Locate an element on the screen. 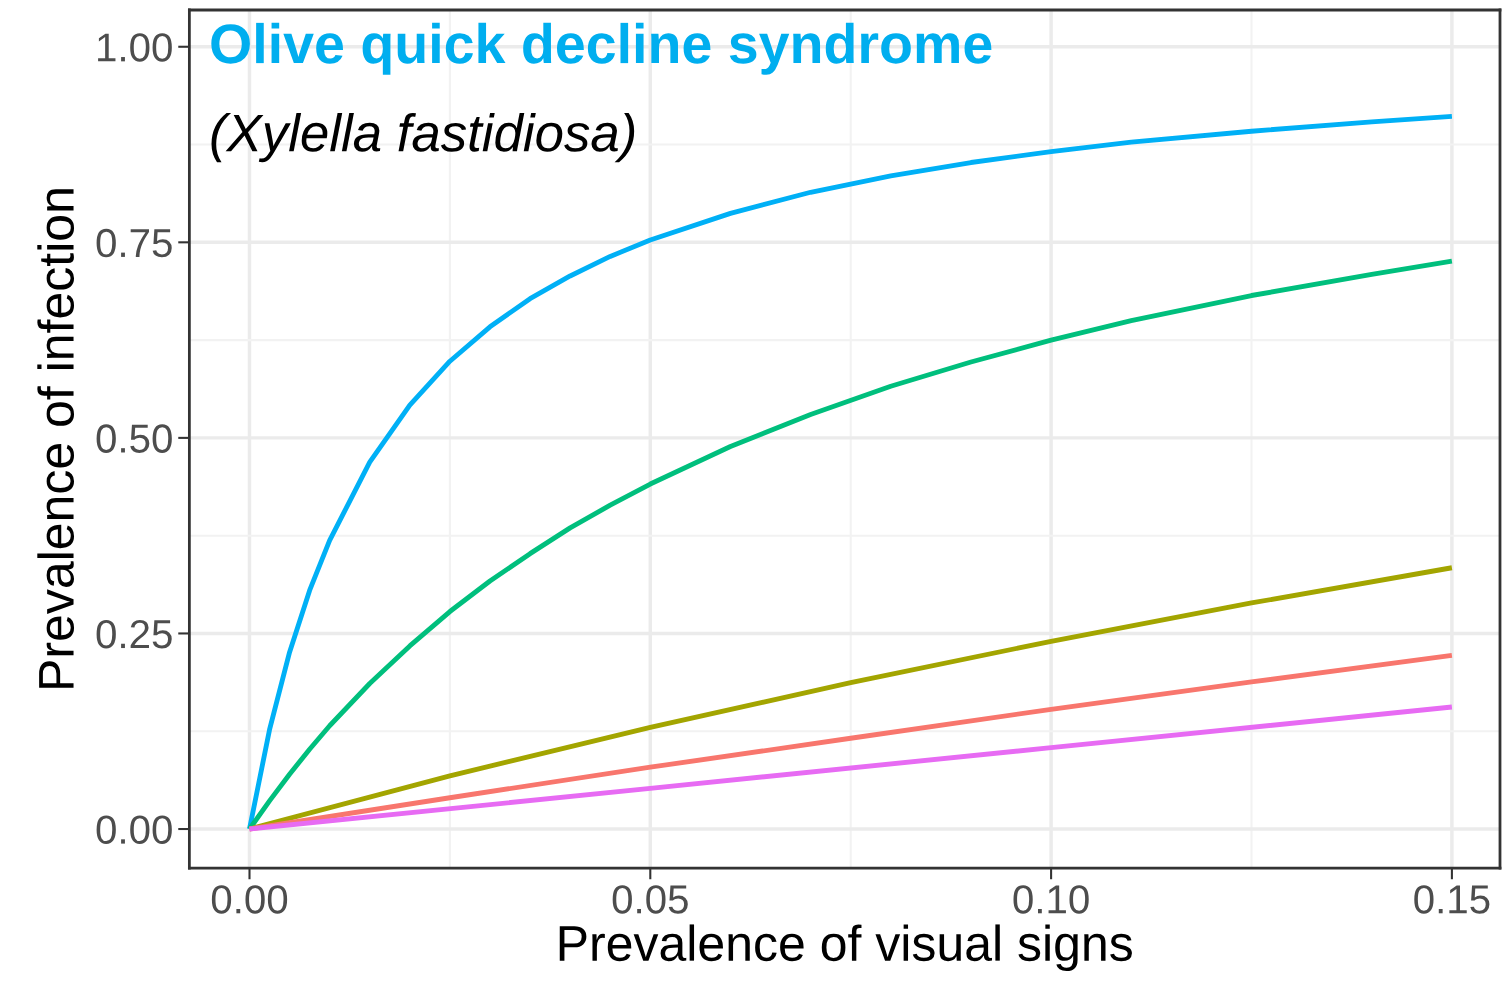 The image size is (1503, 999). y-tick-label: 0.25 is located at coordinates (134, 634).